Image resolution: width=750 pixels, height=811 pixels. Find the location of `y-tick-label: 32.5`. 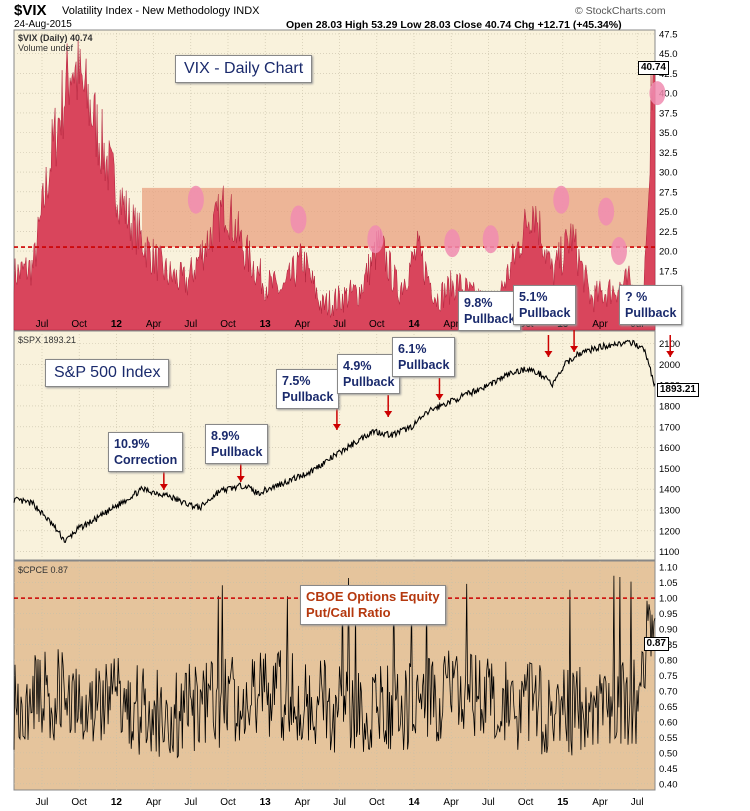

y-tick-label: 32.5 is located at coordinates (668, 153).